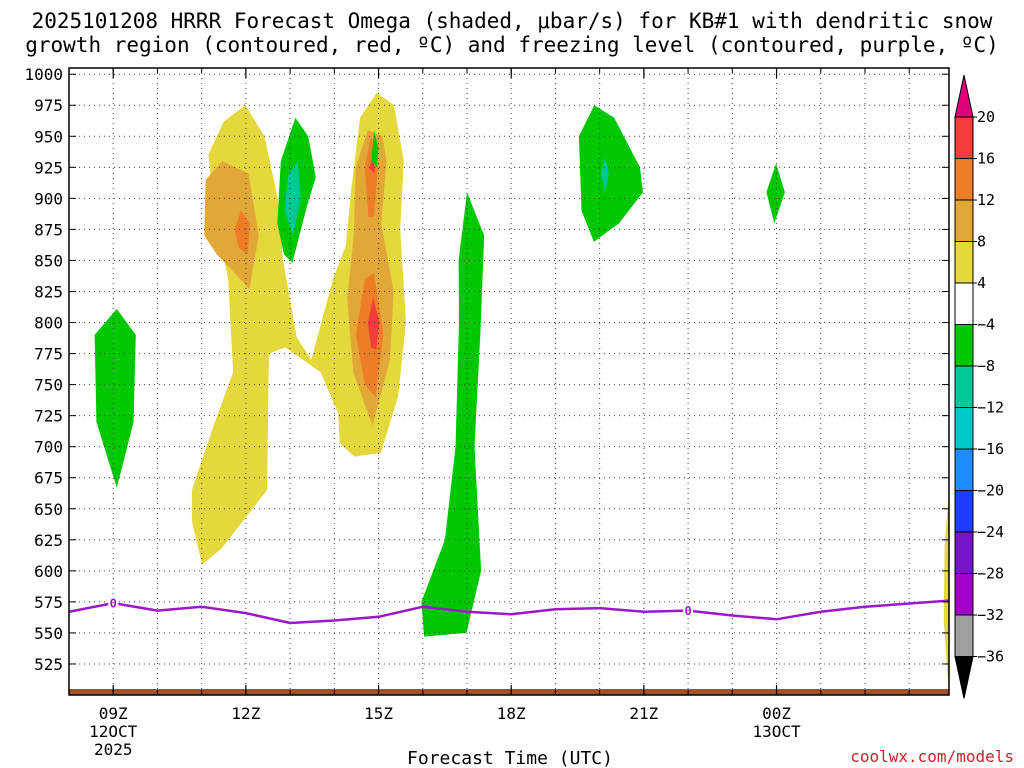  Describe the element at coordinates (48, 633) in the screenshot. I see `y-tick-label: 550` at that location.